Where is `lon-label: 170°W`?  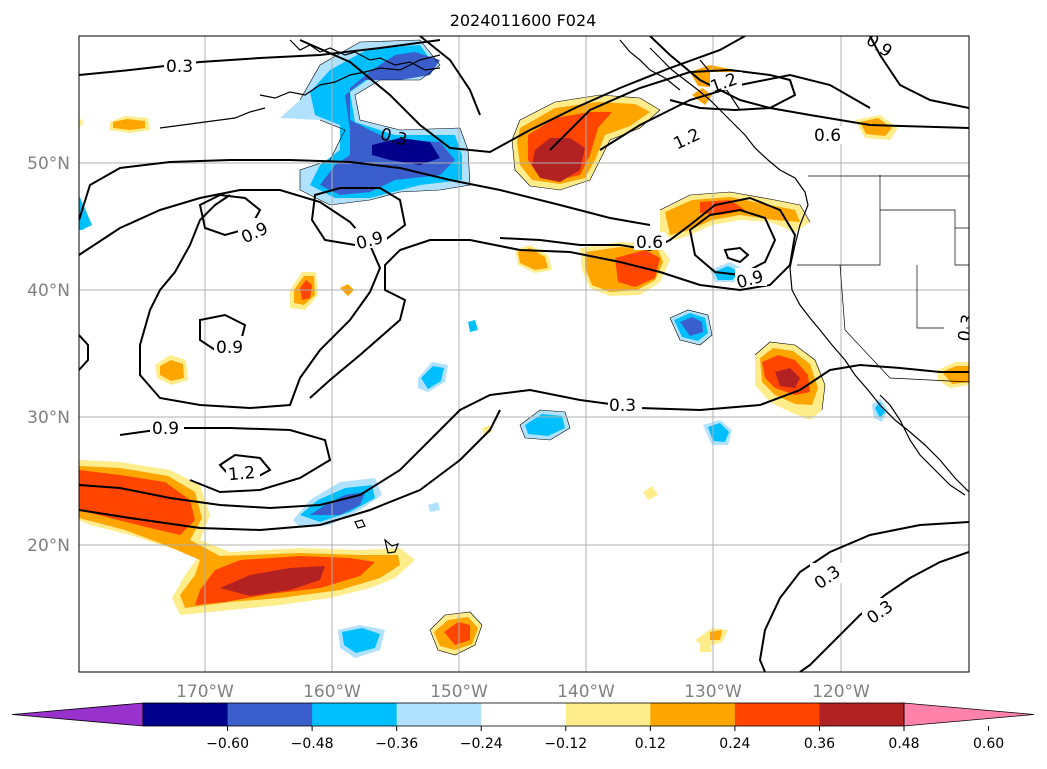 lon-label: 170°W is located at coordinates (205, 692).